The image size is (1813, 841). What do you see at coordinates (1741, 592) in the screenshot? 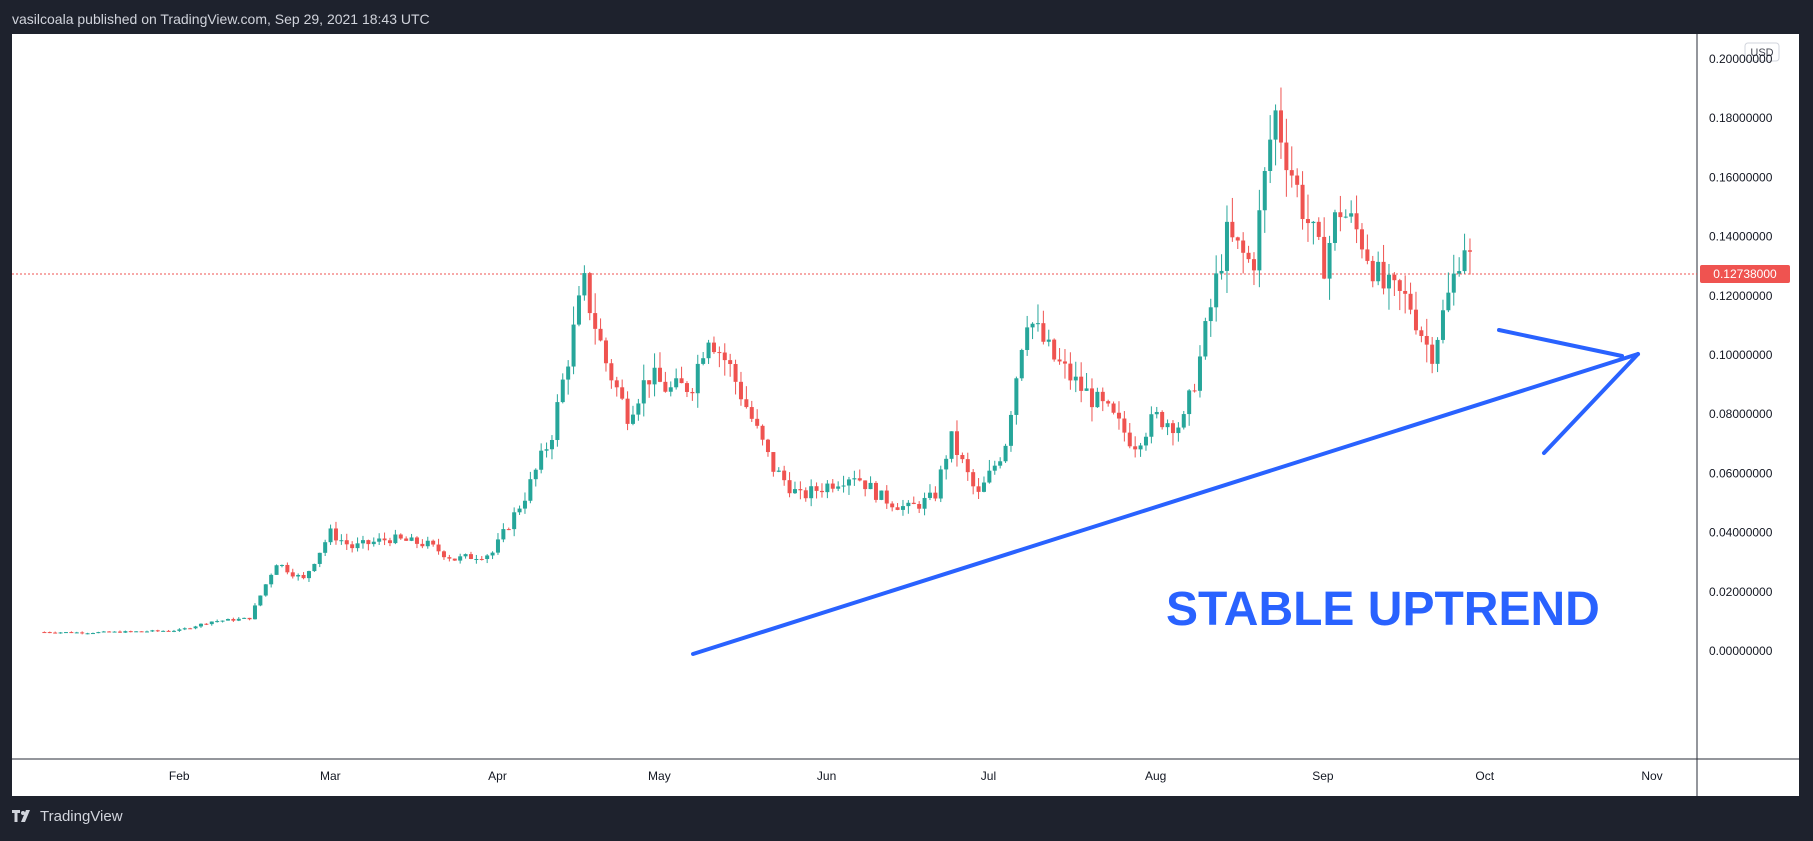
I see `y-tick-label: 0.02000000` at bounding box center [1741, 592].